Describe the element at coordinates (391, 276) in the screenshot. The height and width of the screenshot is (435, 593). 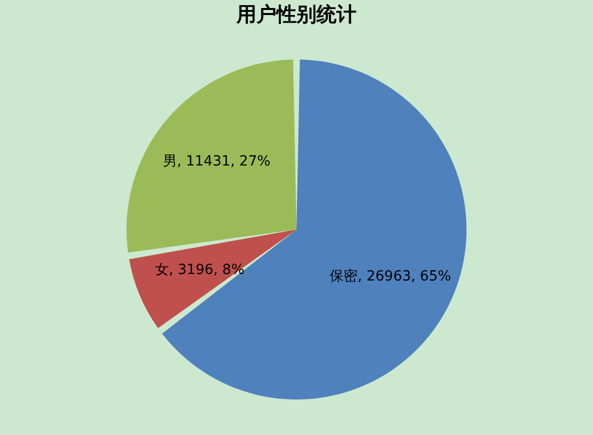
I see `slice-label: 保密, 26963, 65%` at that location.